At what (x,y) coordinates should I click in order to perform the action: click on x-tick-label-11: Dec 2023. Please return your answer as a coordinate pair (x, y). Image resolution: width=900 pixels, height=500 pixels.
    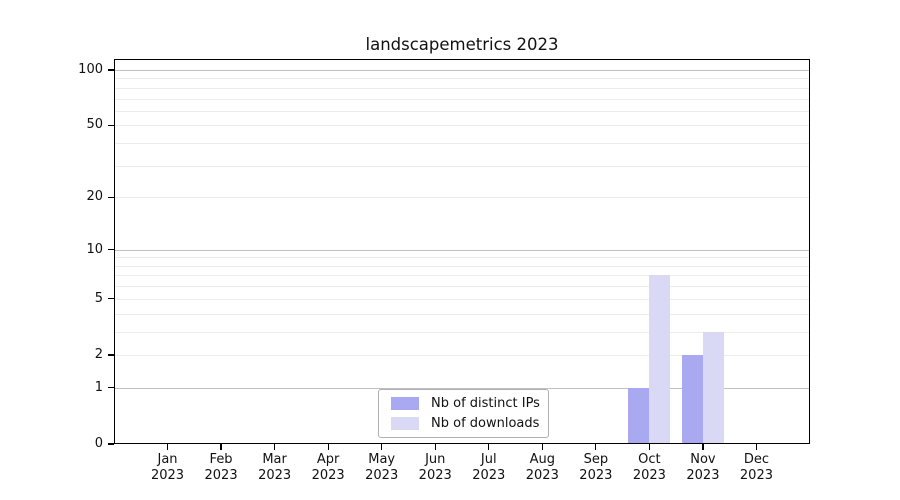
    Looking at the image, I should click on (756, 467).